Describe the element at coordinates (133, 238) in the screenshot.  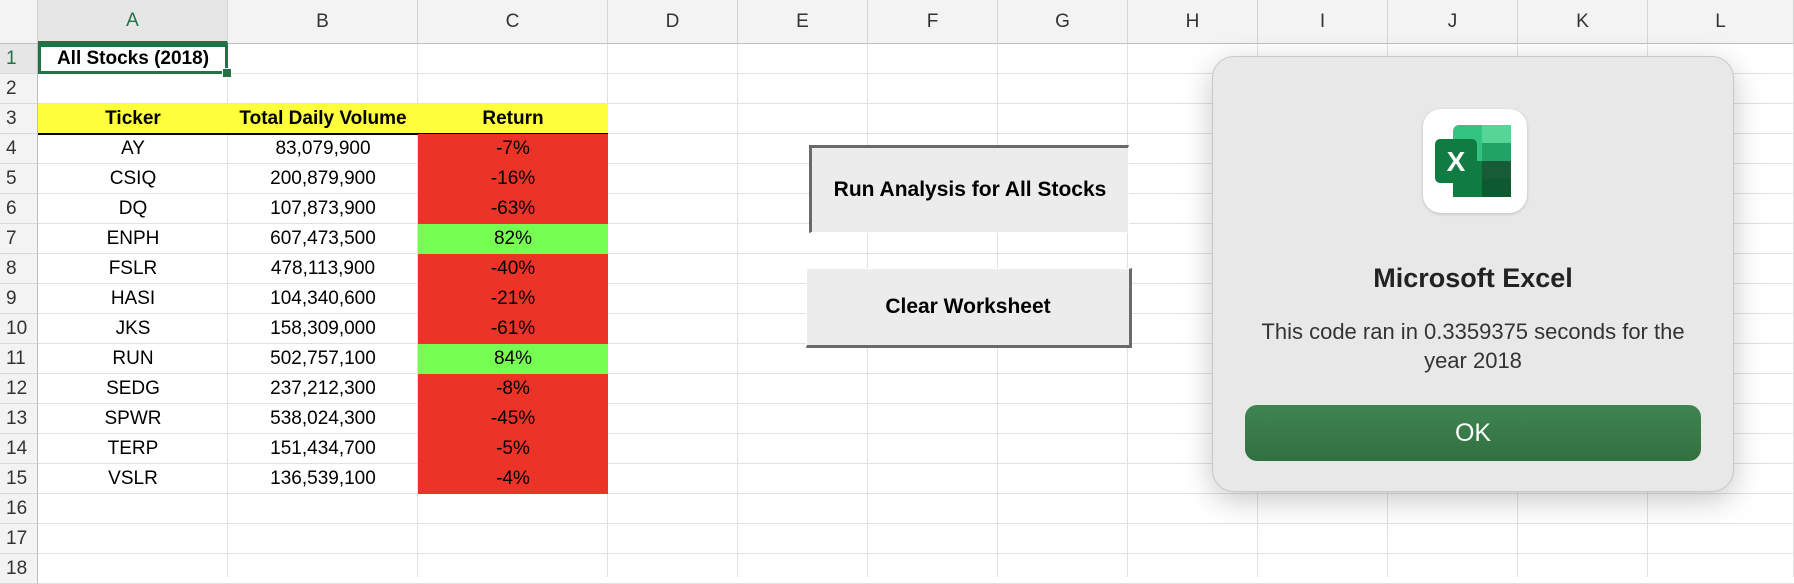
I see `ticker-cell: ENPH` at that location.